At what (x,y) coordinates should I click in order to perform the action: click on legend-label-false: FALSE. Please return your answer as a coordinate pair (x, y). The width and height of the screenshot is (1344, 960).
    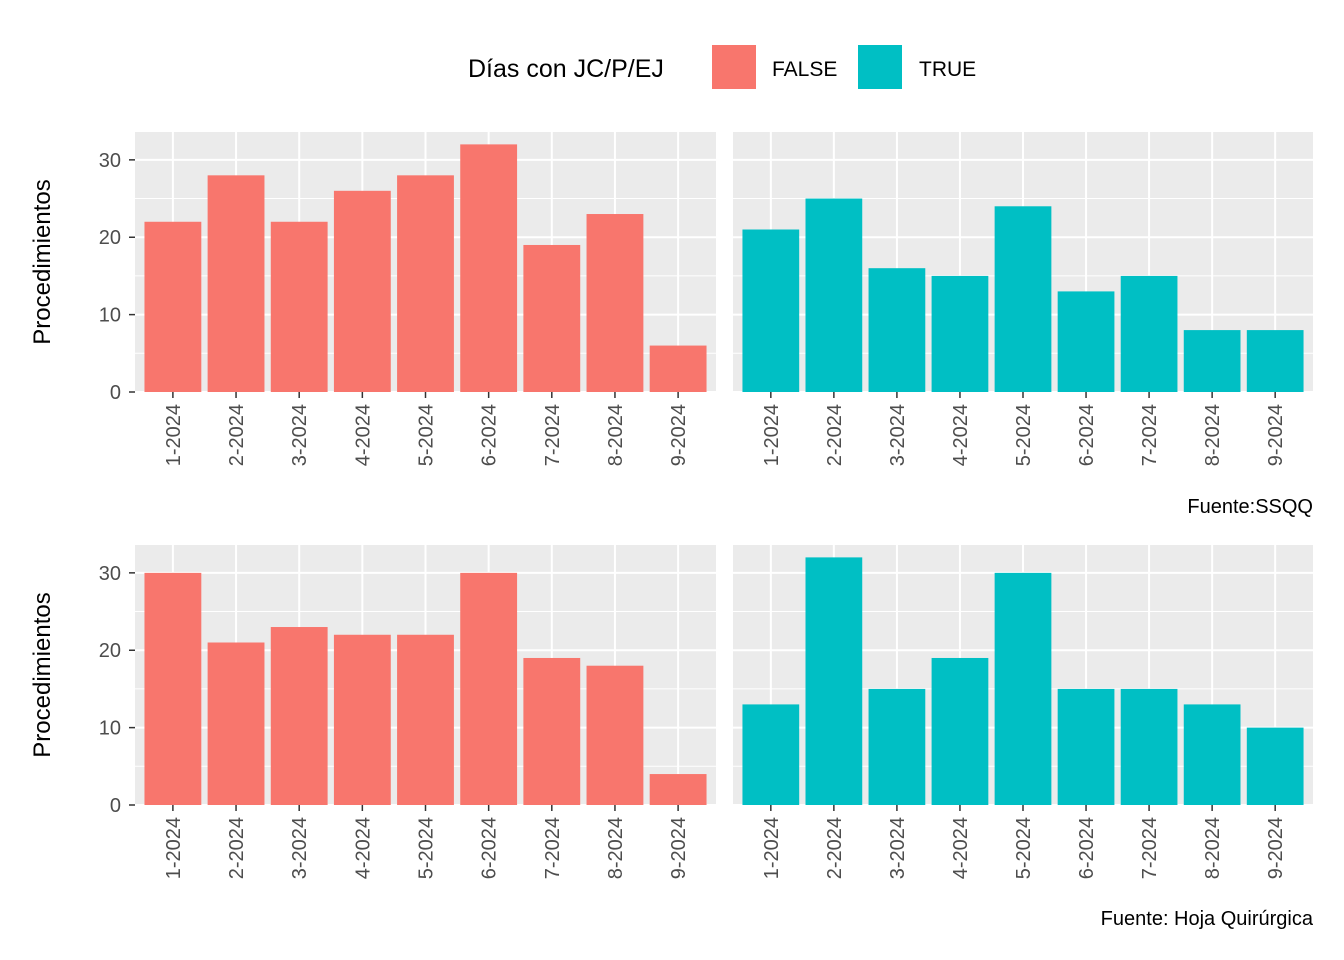
    Looking at the image, I should click on (804, 69).